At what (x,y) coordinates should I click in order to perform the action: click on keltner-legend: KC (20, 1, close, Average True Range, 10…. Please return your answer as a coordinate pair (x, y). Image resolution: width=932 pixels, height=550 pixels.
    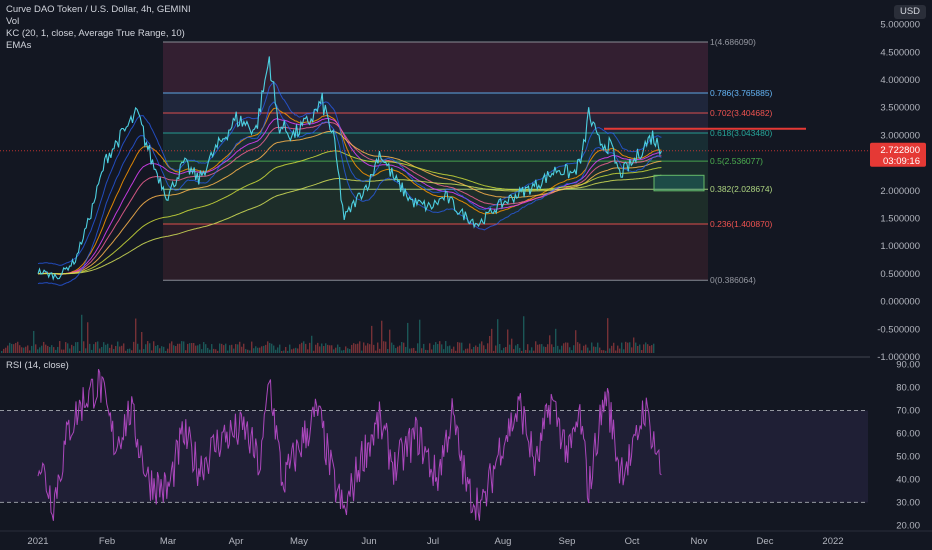
    Looking at the image, I should click on (95, 33).